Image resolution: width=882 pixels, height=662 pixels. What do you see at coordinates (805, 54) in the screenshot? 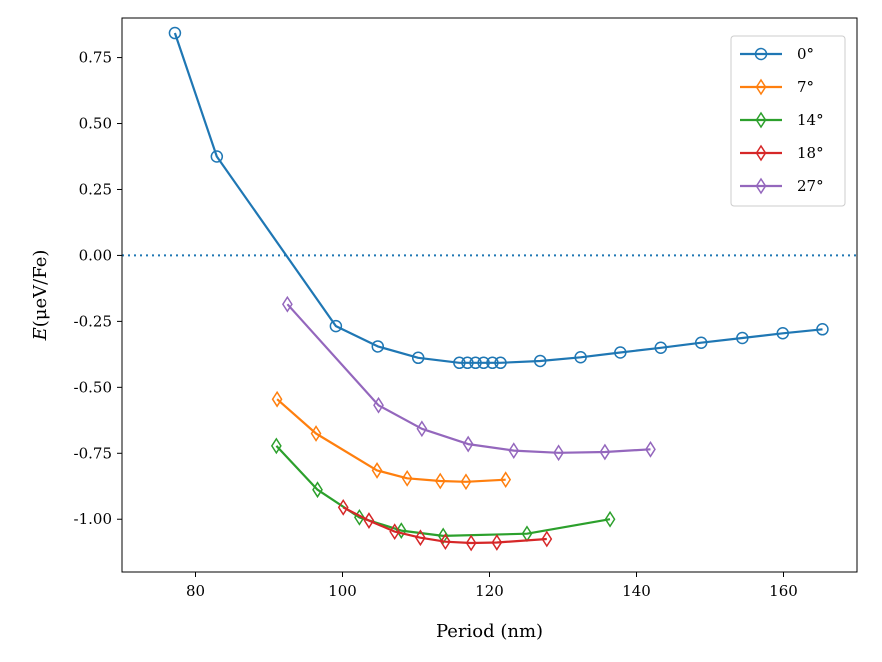
I see `legend-label: 0°` at bounding box center [805, 54].